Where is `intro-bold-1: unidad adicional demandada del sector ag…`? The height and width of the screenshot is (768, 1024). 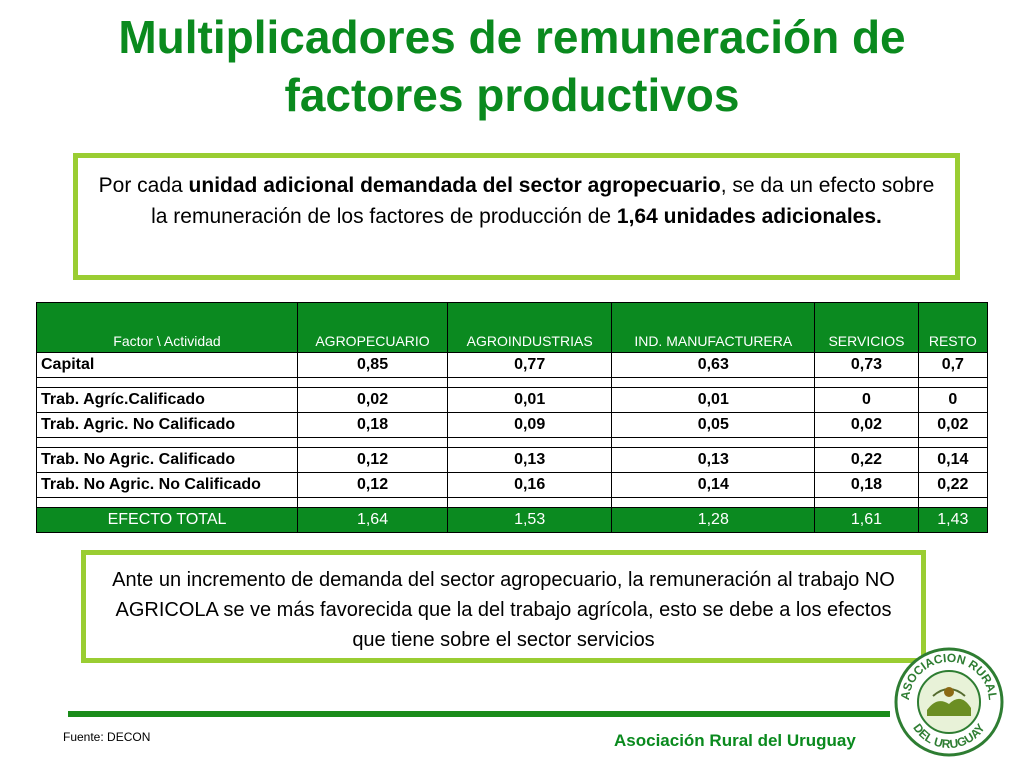 intro-bold-1: unidad adicional demandada del sector ag… is located at coordinates (454, 185).